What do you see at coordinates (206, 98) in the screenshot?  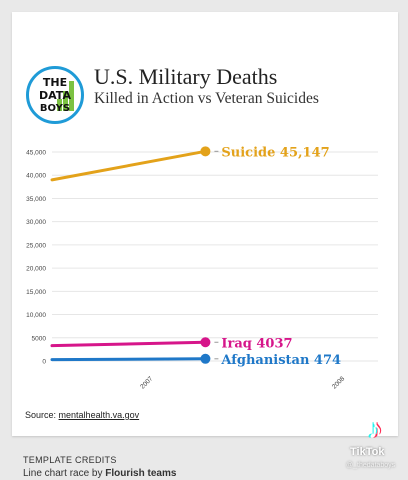 I see `chart-subtitle: Killed in Action vs Veteran Suicides` at bounding box center [206, 98].